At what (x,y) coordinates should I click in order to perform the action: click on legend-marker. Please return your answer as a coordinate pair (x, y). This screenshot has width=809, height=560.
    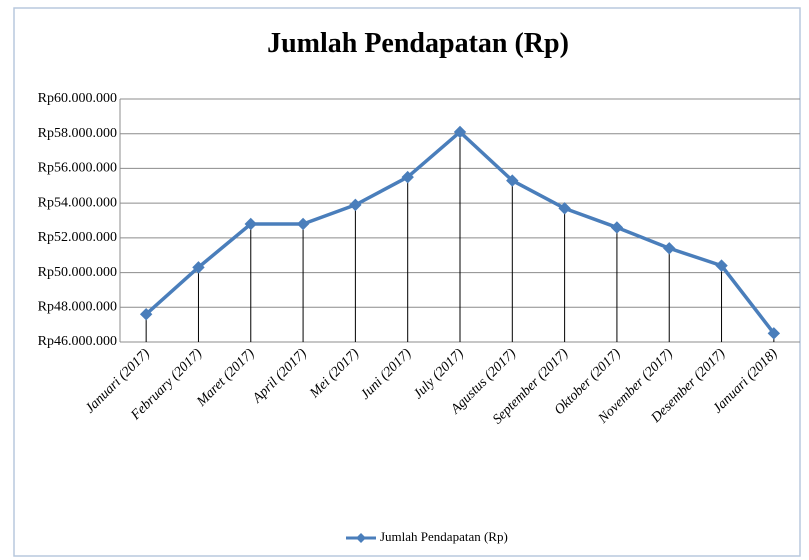
    Looking at the image, I should click on (361, 538).